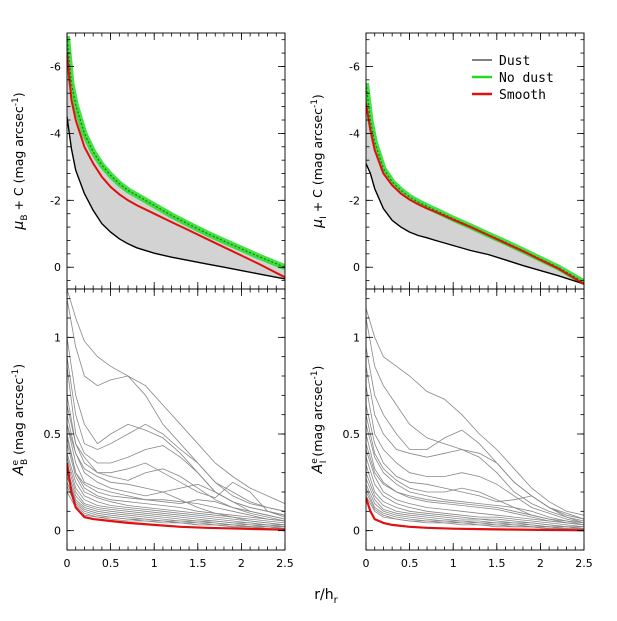 The image size is (617, 621). I want to click on x-axis-title: r/hr, so click(326, 596).